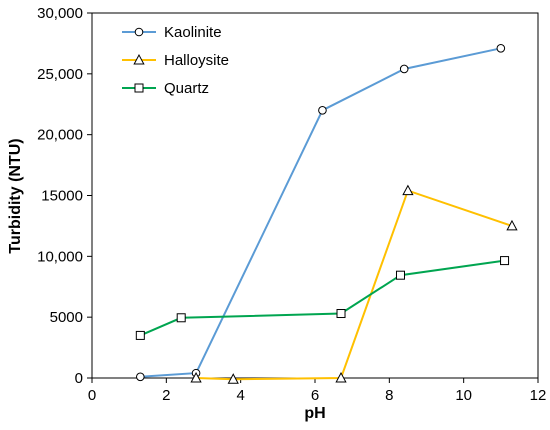  I want to click on legend: Kaolinite Halloysite Quartz, so click(175, 60).